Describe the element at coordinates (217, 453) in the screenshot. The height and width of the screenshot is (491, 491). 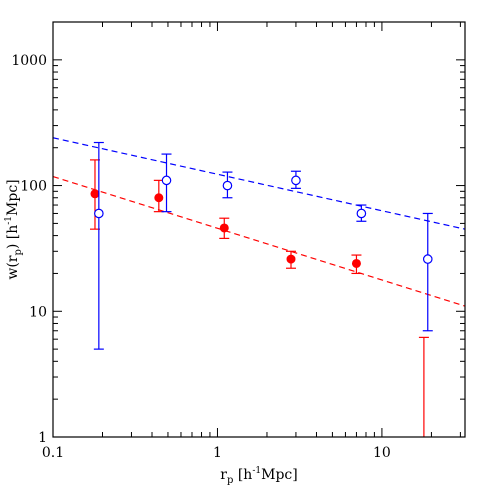
I see `x-tick-label: 1` at that location.